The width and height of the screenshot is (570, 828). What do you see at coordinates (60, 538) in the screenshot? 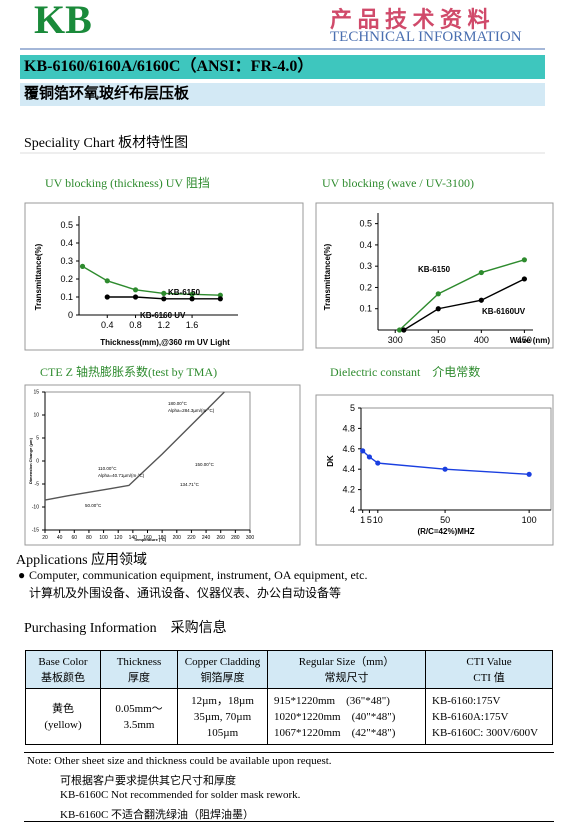
I see `x-tick-label: 40` at bounding box center [60, 538].